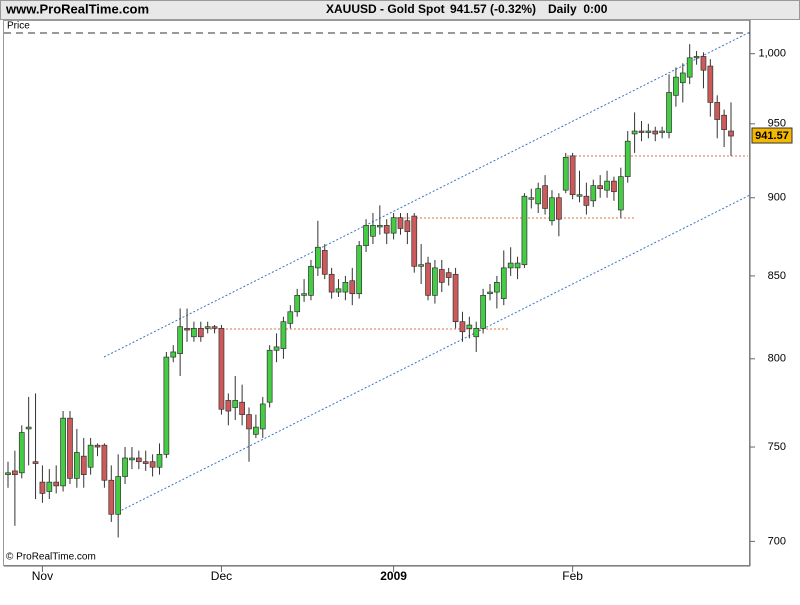  I want to click on x-tick-label: Feb, so click(572, 576).